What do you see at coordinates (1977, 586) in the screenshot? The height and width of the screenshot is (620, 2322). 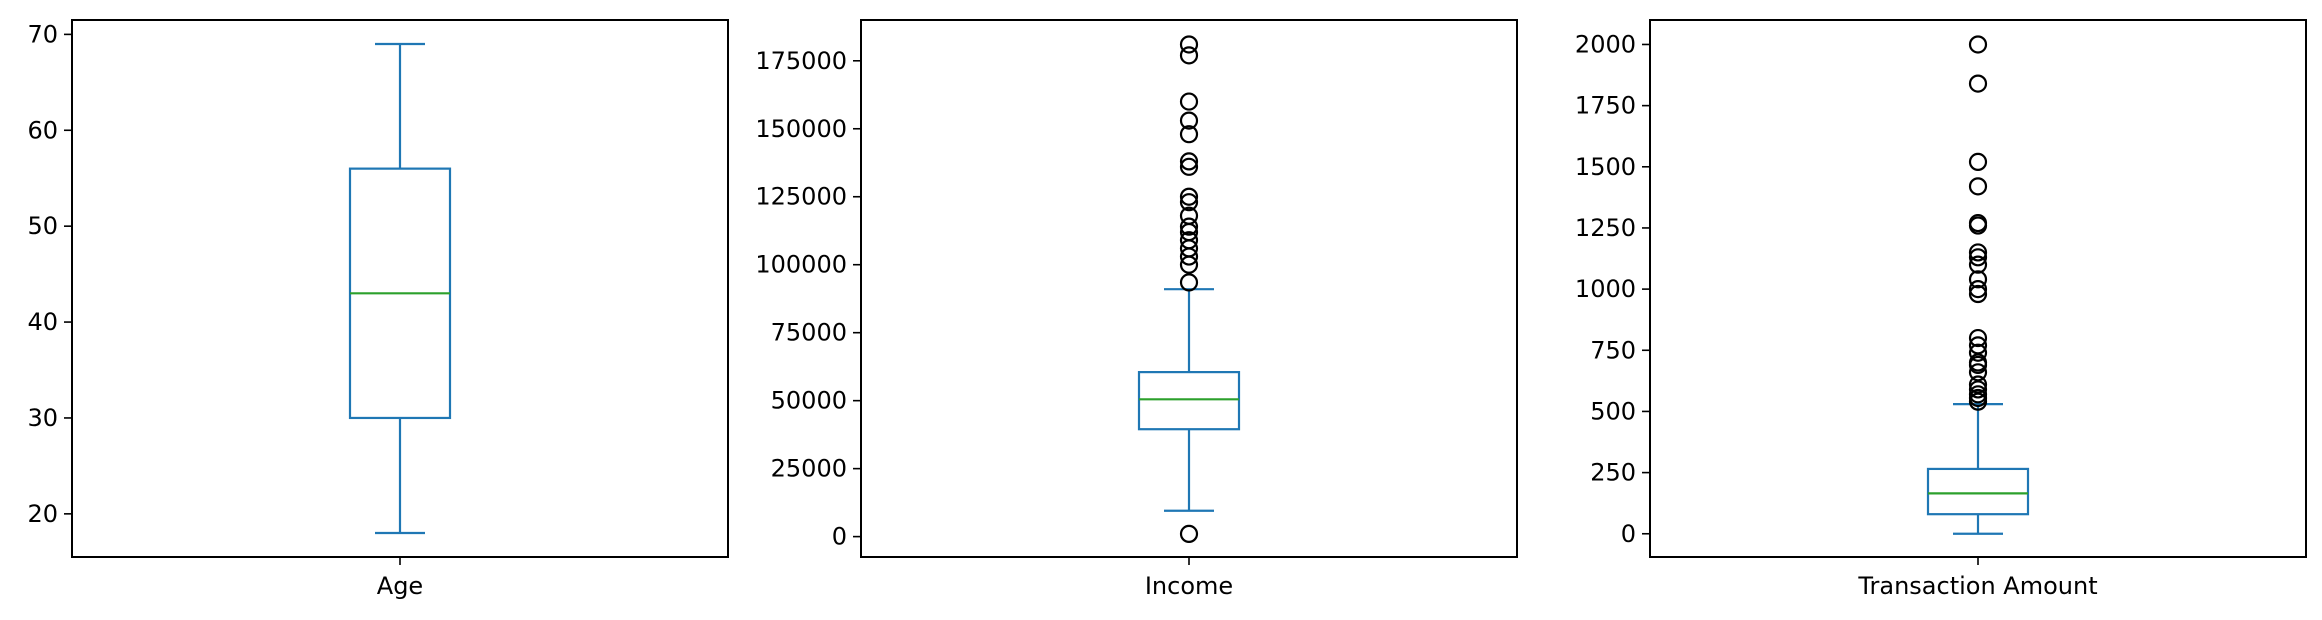 I see `x-tick-label: Transaction Amount` at bounding box center [1977, 586].